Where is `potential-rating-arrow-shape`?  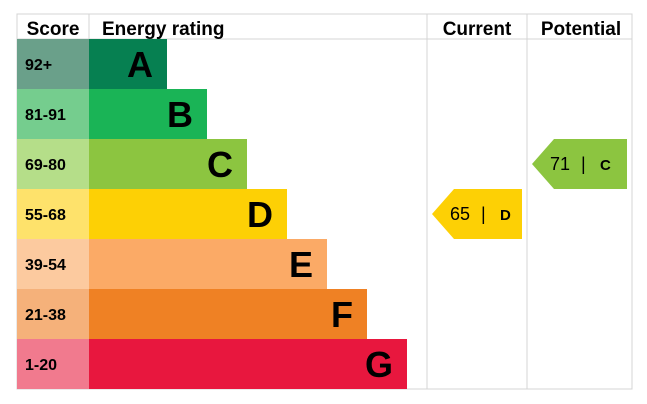
potential-rating-arrow-shape is located at coordinates (579, 164).